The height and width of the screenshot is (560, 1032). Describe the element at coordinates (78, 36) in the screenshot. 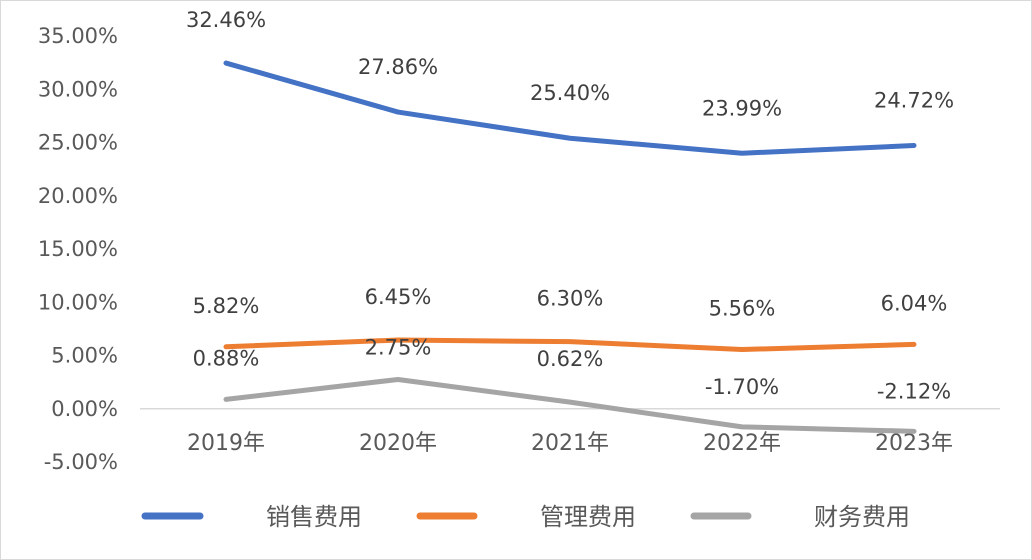

I see `y-tick-label: 35.00%` at that location.